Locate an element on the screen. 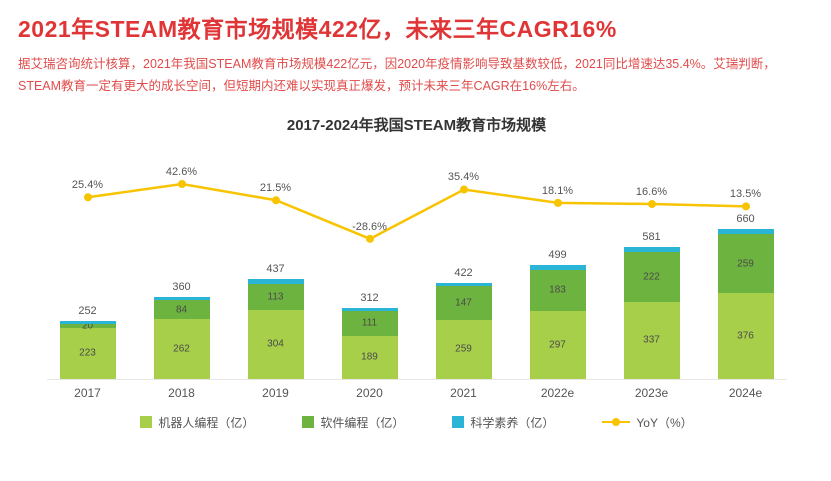  x-axis-label: 2018 is located at coordinates (181, 392).